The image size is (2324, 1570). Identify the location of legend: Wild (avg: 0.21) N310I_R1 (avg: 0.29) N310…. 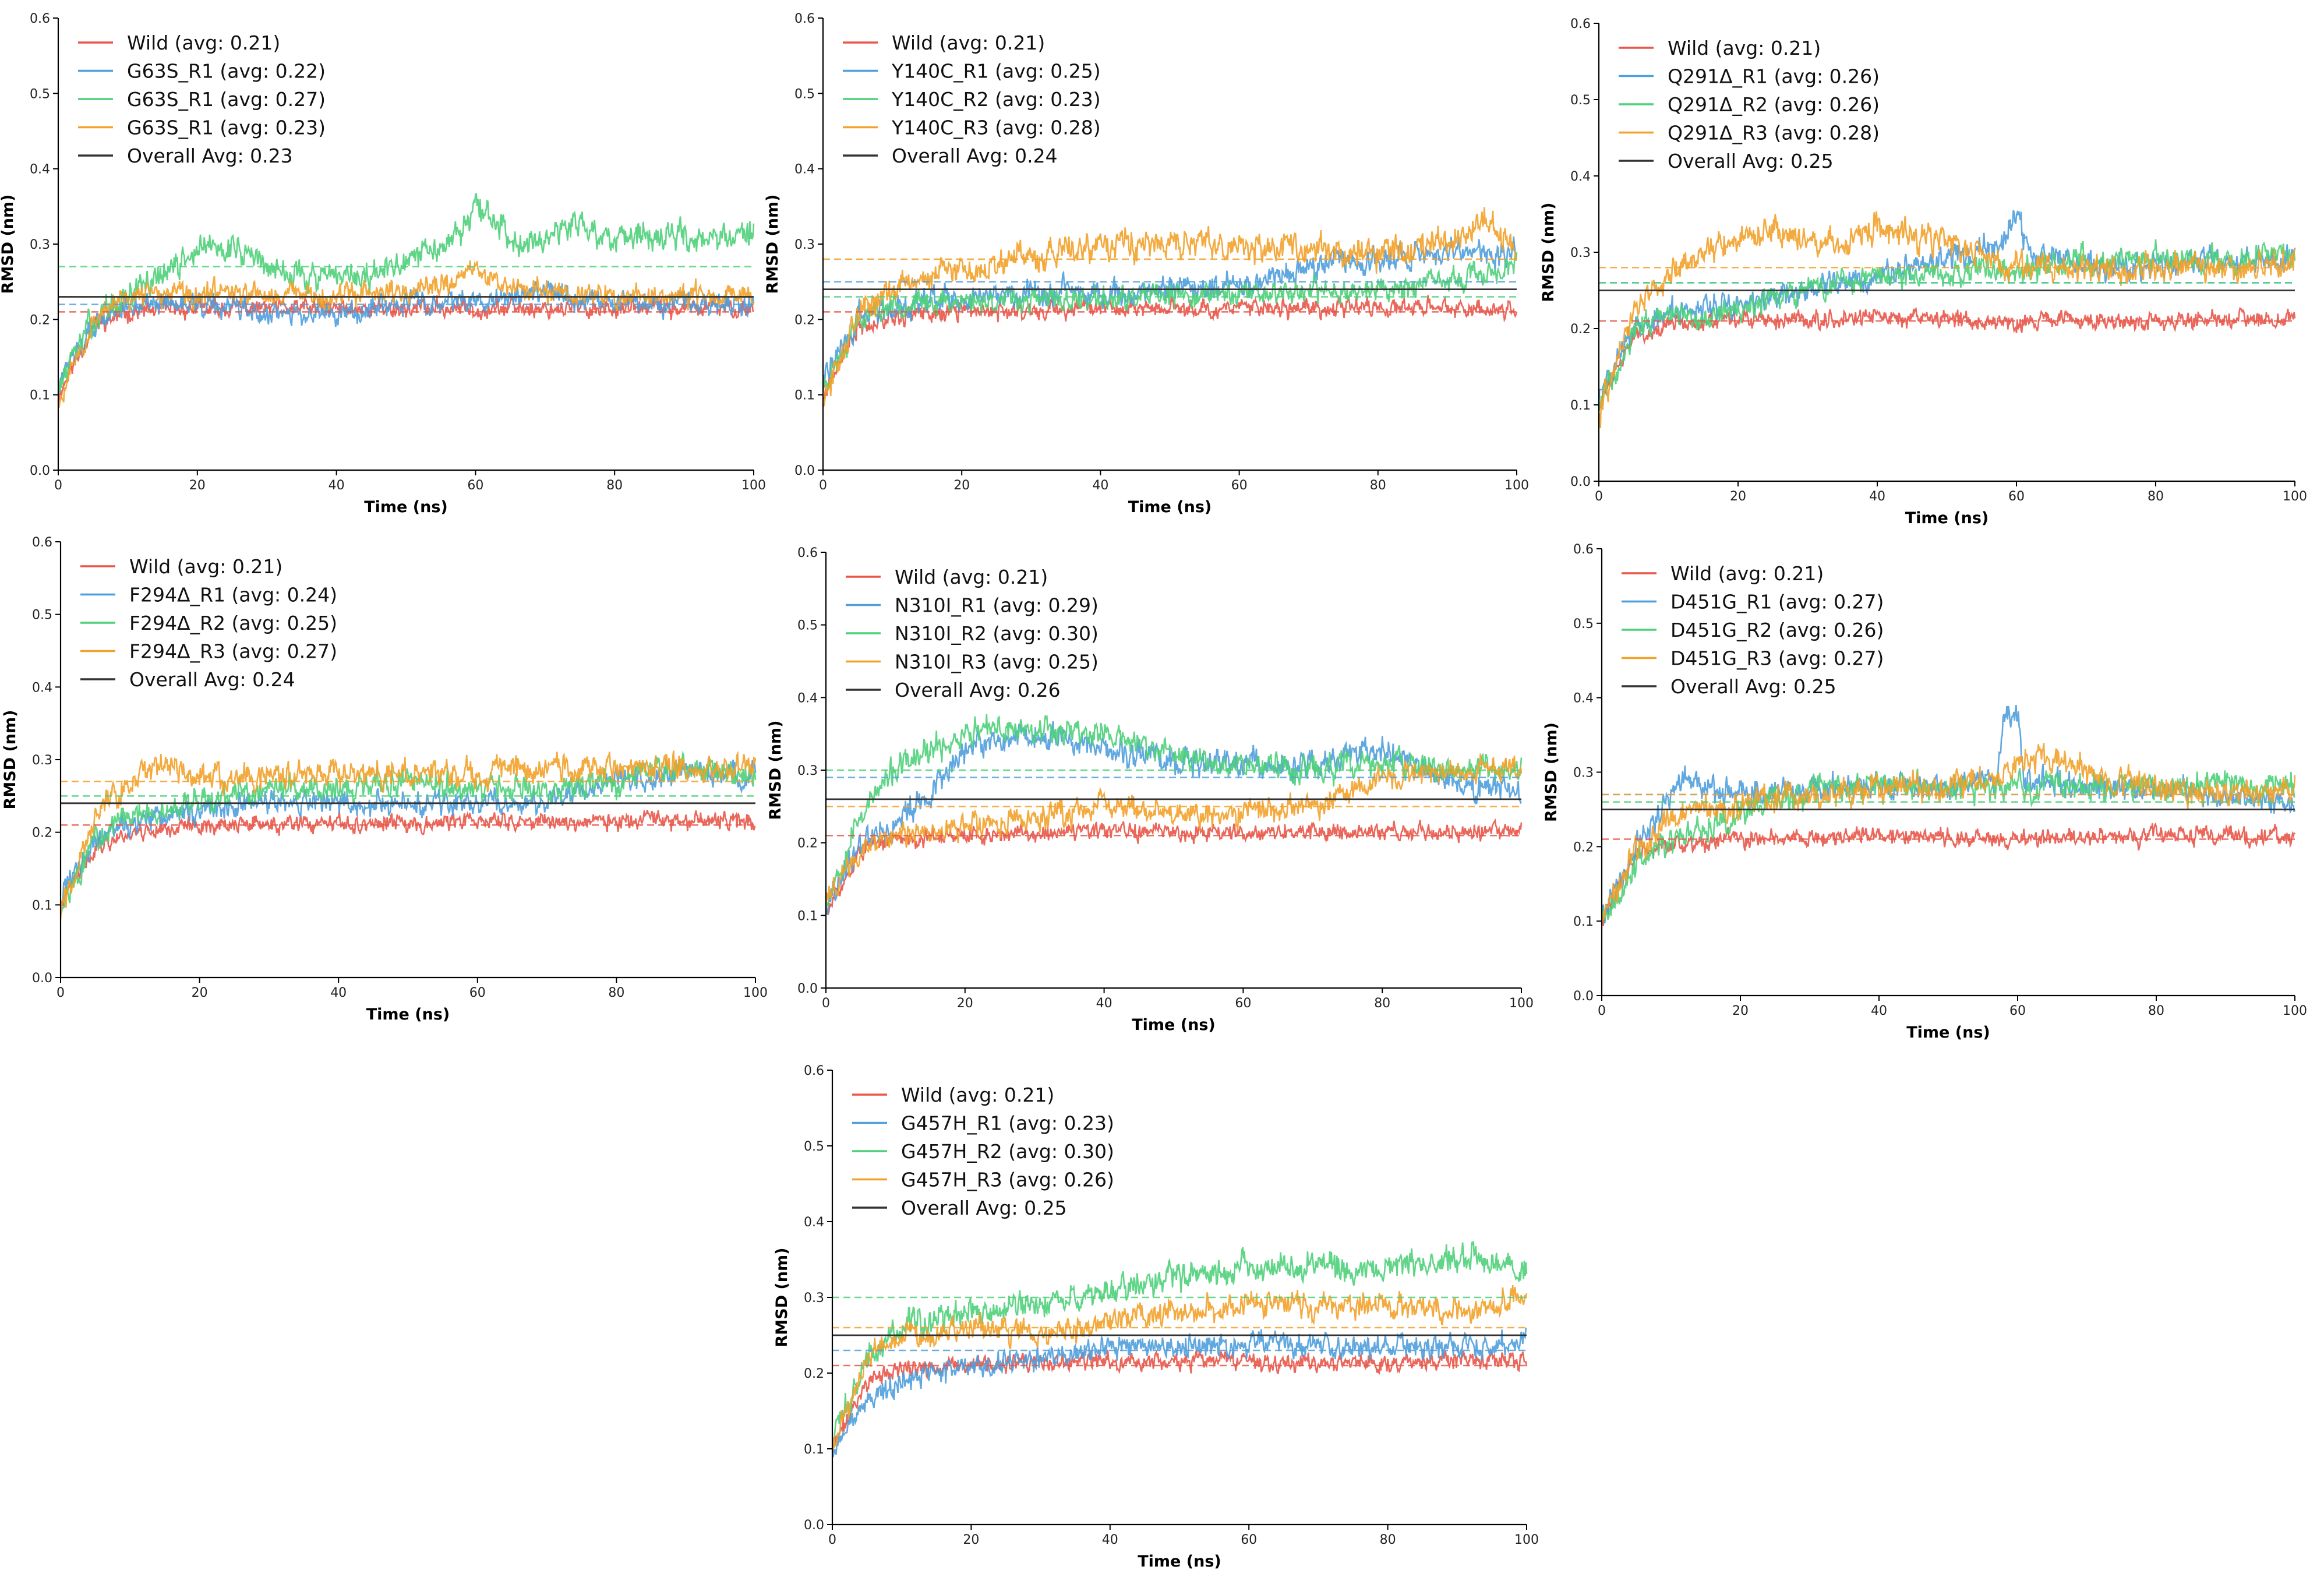
(972, 633).